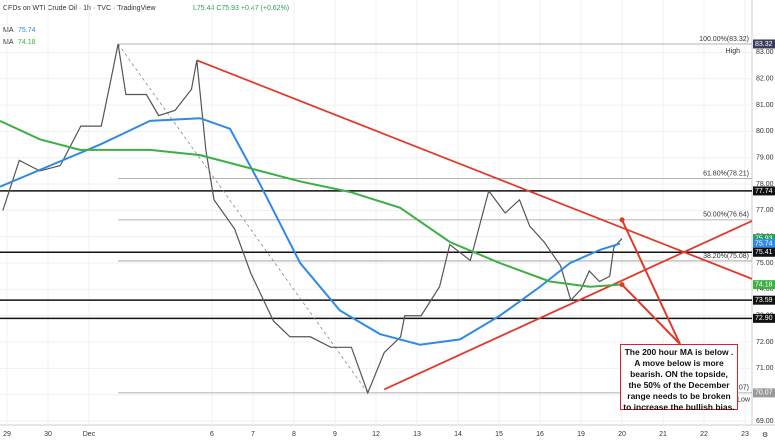 The image size is (775, 442). I want to click on price-tag-label: 70.07, so click(764, 393).